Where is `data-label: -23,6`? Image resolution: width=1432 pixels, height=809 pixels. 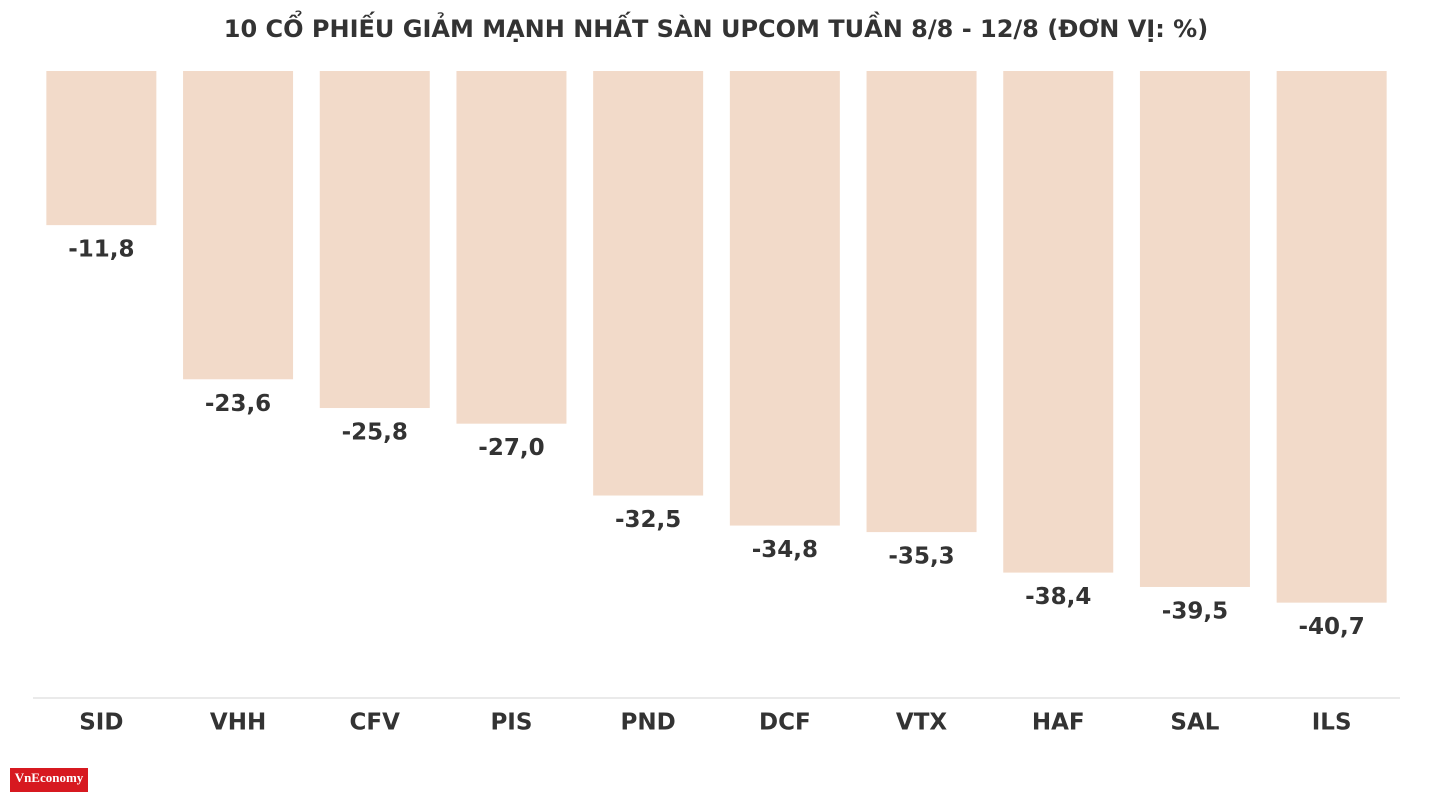 data-label: -23,6 is located at coordinates (238, 404).